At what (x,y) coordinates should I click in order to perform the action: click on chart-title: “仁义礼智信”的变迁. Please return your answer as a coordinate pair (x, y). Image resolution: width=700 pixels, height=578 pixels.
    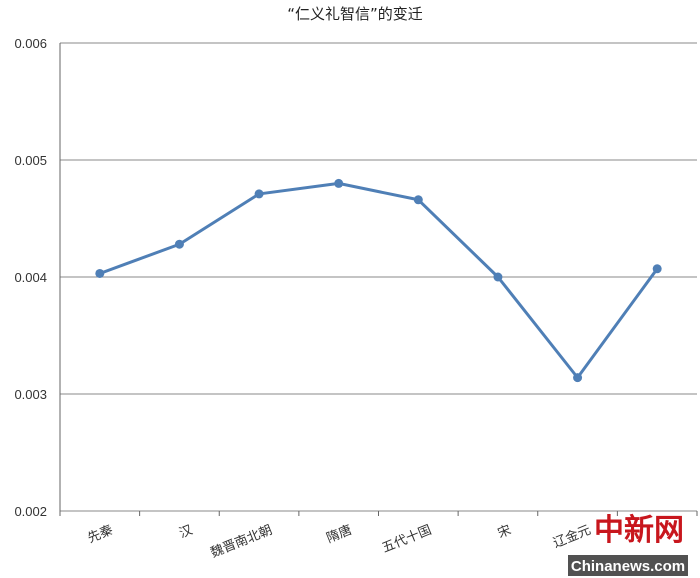
    Looking at the image, I should click on (355, 14).